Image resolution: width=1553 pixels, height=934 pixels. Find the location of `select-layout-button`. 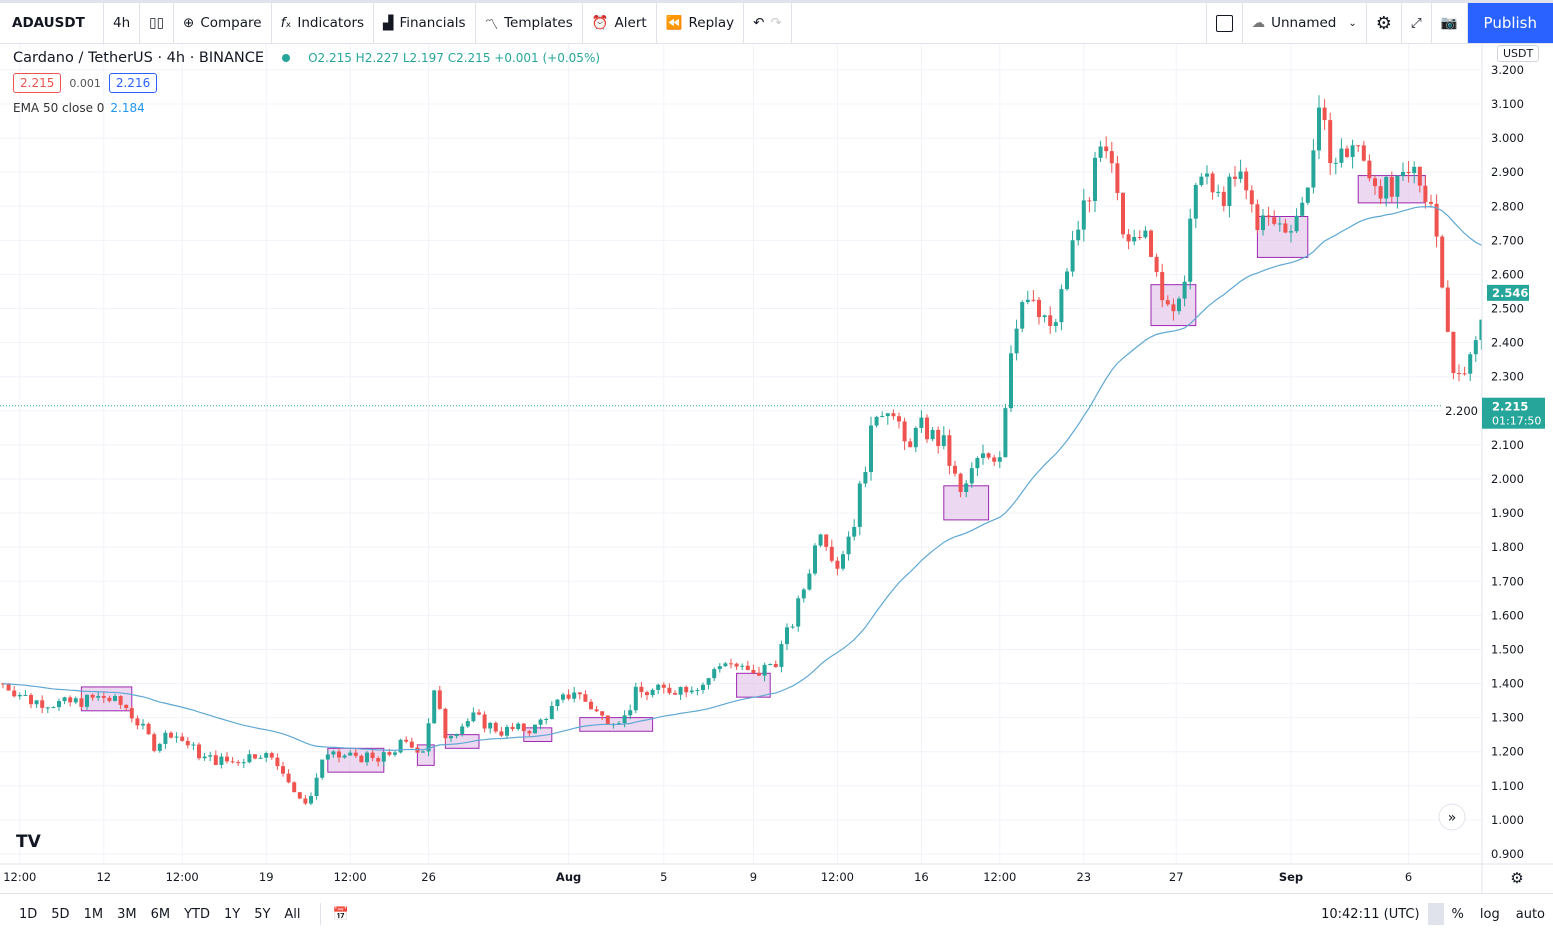

select-layout-button is located at coordinates (1224, 23).